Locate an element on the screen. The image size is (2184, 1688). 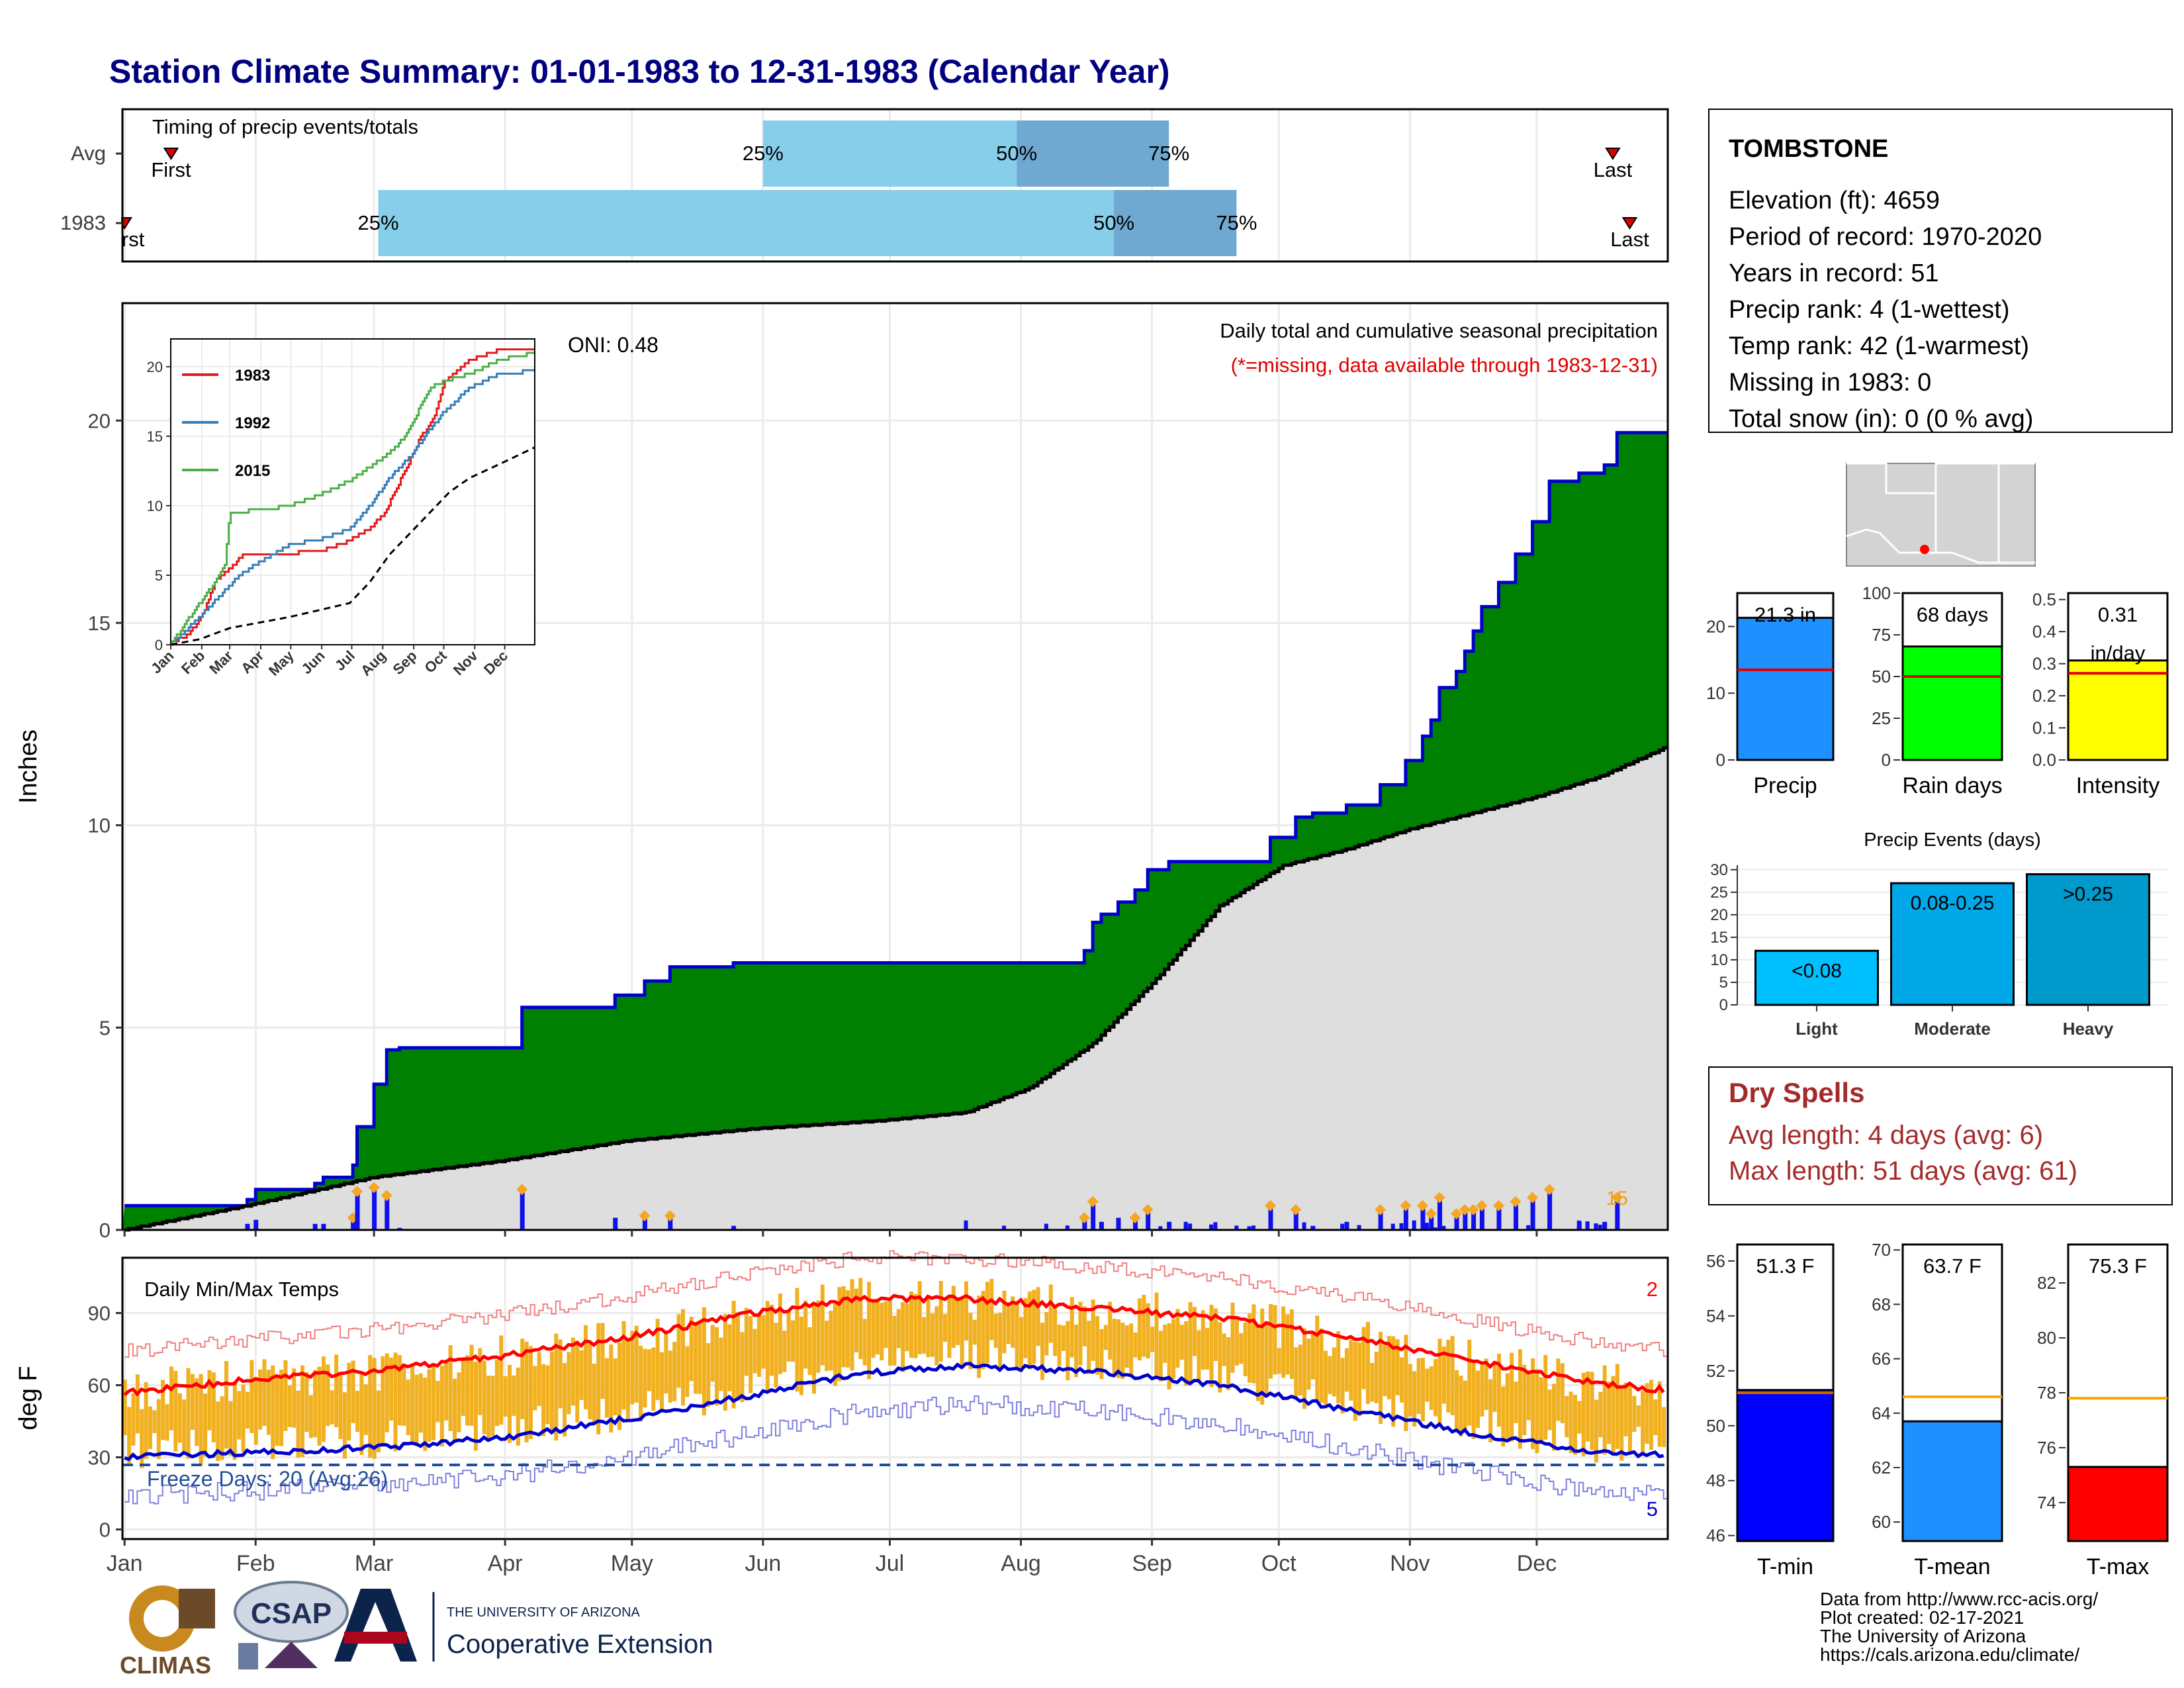
first-event-marker is located at coordinates (171, 154).